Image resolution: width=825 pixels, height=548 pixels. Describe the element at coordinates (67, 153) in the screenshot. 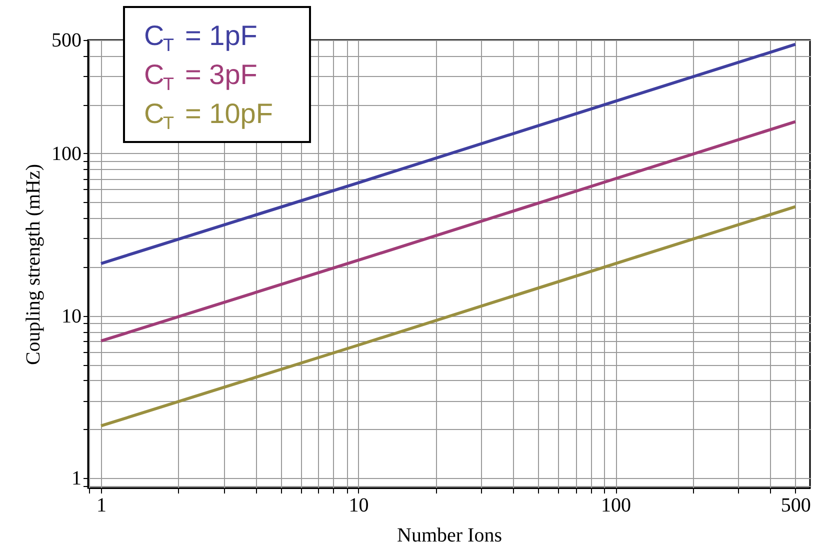

I see `y-tick-label: 100` at that location.